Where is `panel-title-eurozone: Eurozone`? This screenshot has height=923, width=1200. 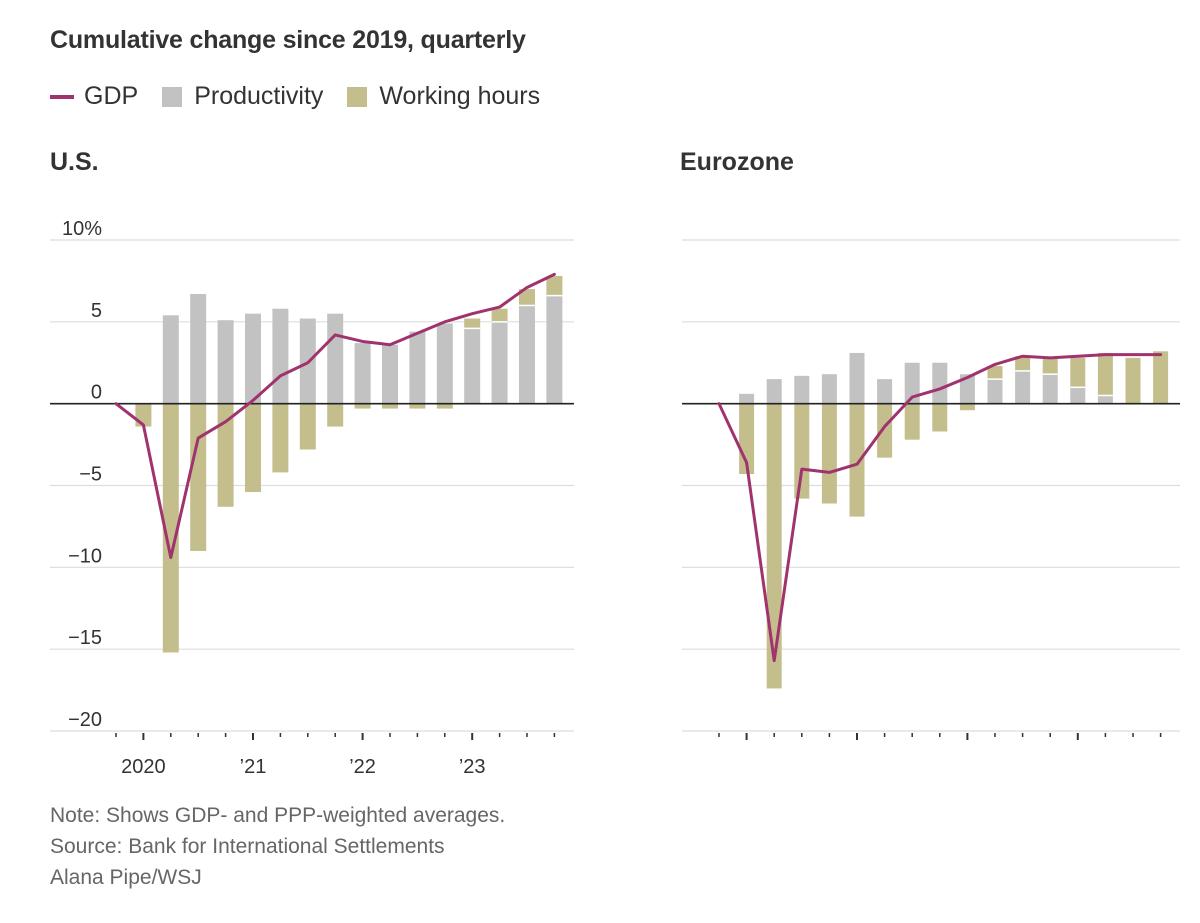 panel-title-eurozone: Eurozone is located at coordinates (737, 162).